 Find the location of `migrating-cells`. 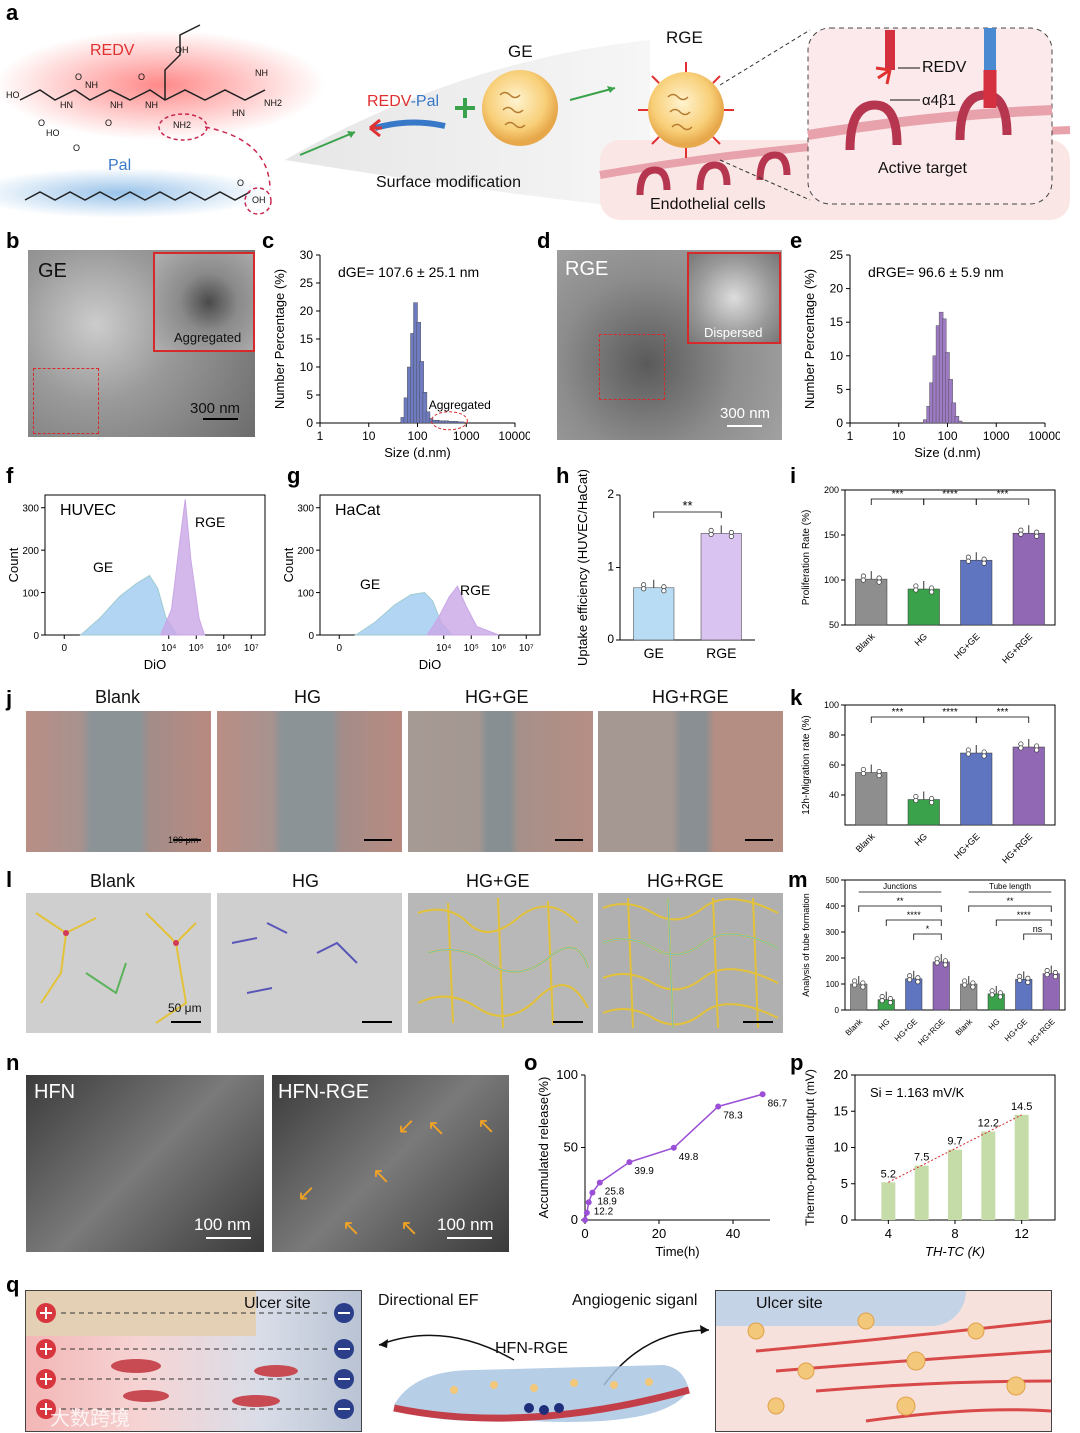

migrating-cells is located at coordinates (204, 1383).